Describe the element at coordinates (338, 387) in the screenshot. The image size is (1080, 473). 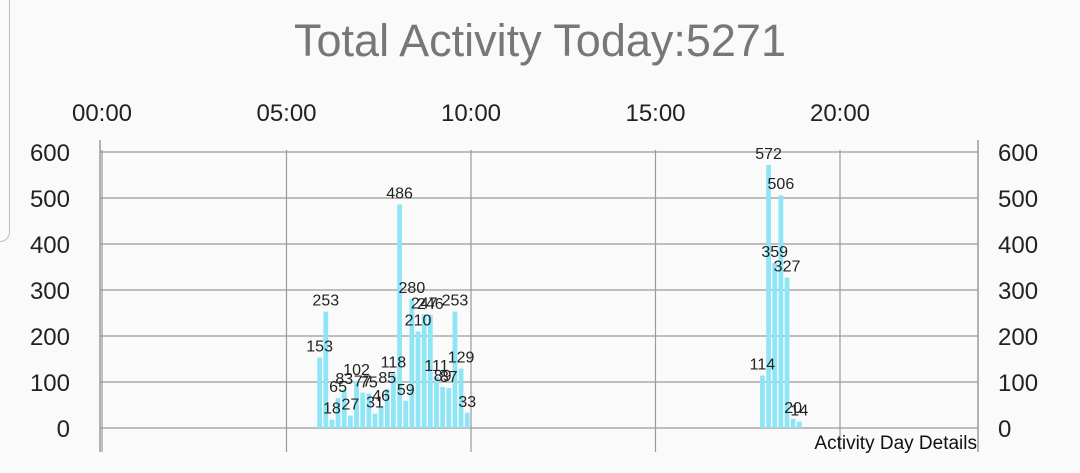
I see `bar-value-label: 65` at that location.